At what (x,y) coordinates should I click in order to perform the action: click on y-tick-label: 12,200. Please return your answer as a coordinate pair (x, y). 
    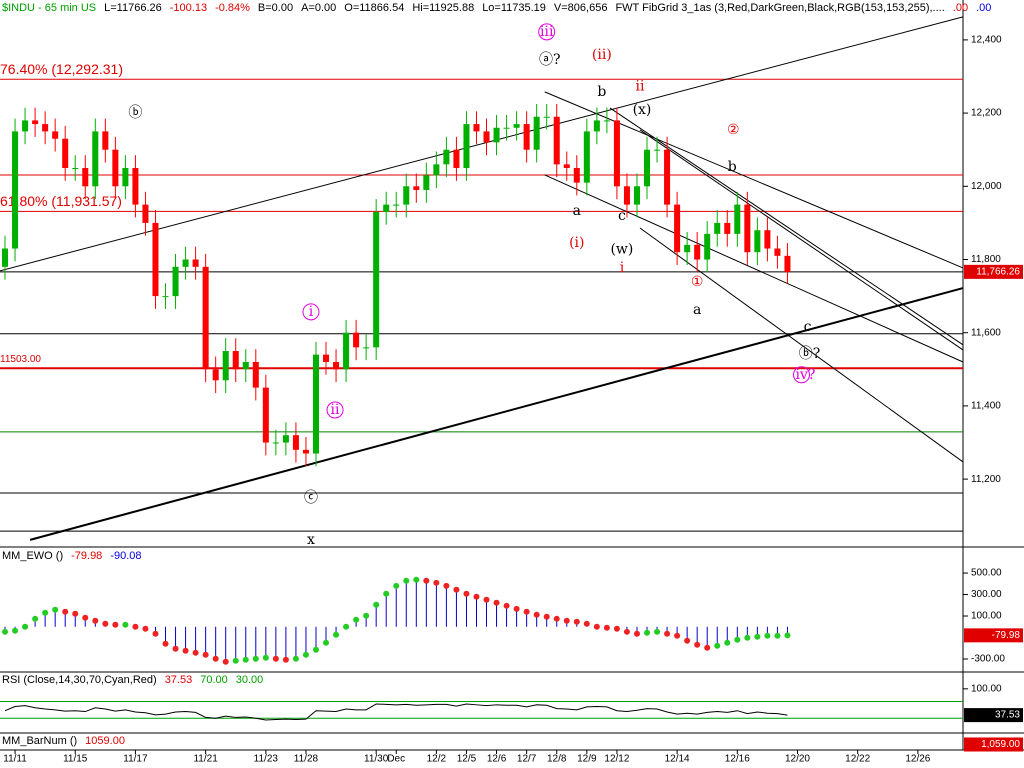
    Looking at the image, I should click on (986, 113).